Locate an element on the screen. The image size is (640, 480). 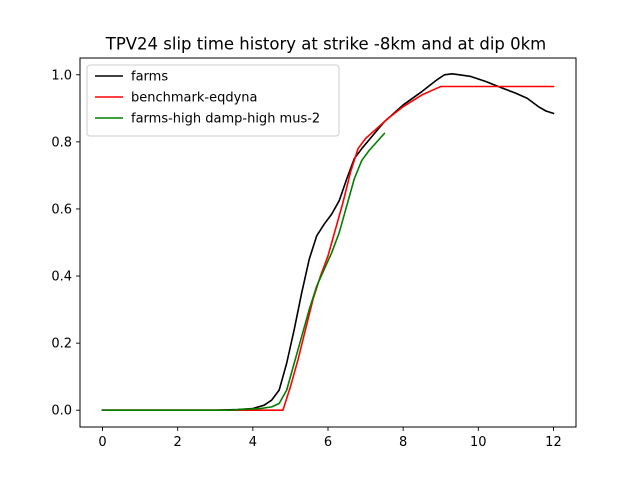
y-tick-label: 0.4 is located at coordinates (61, 277).